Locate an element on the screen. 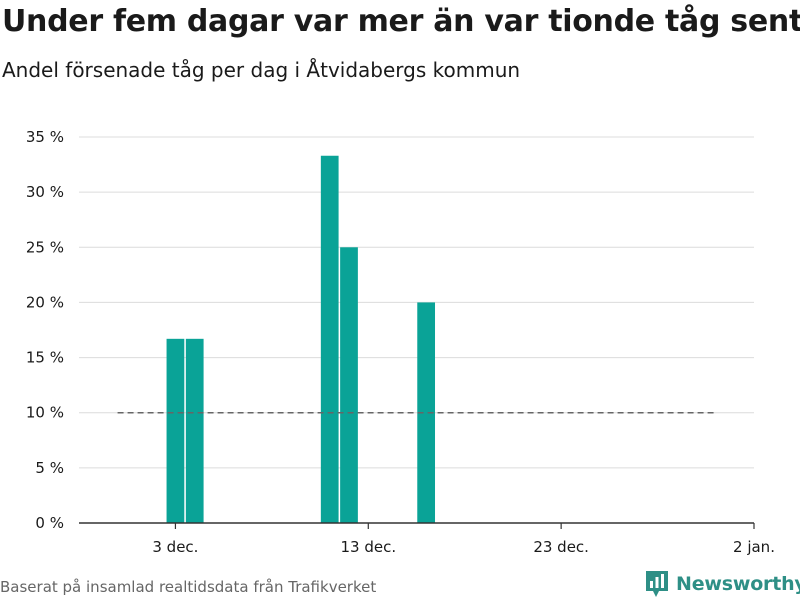 This screenshot has height=600, width=800. newsworthy-logo-icon is located at coordinates (657, 584).